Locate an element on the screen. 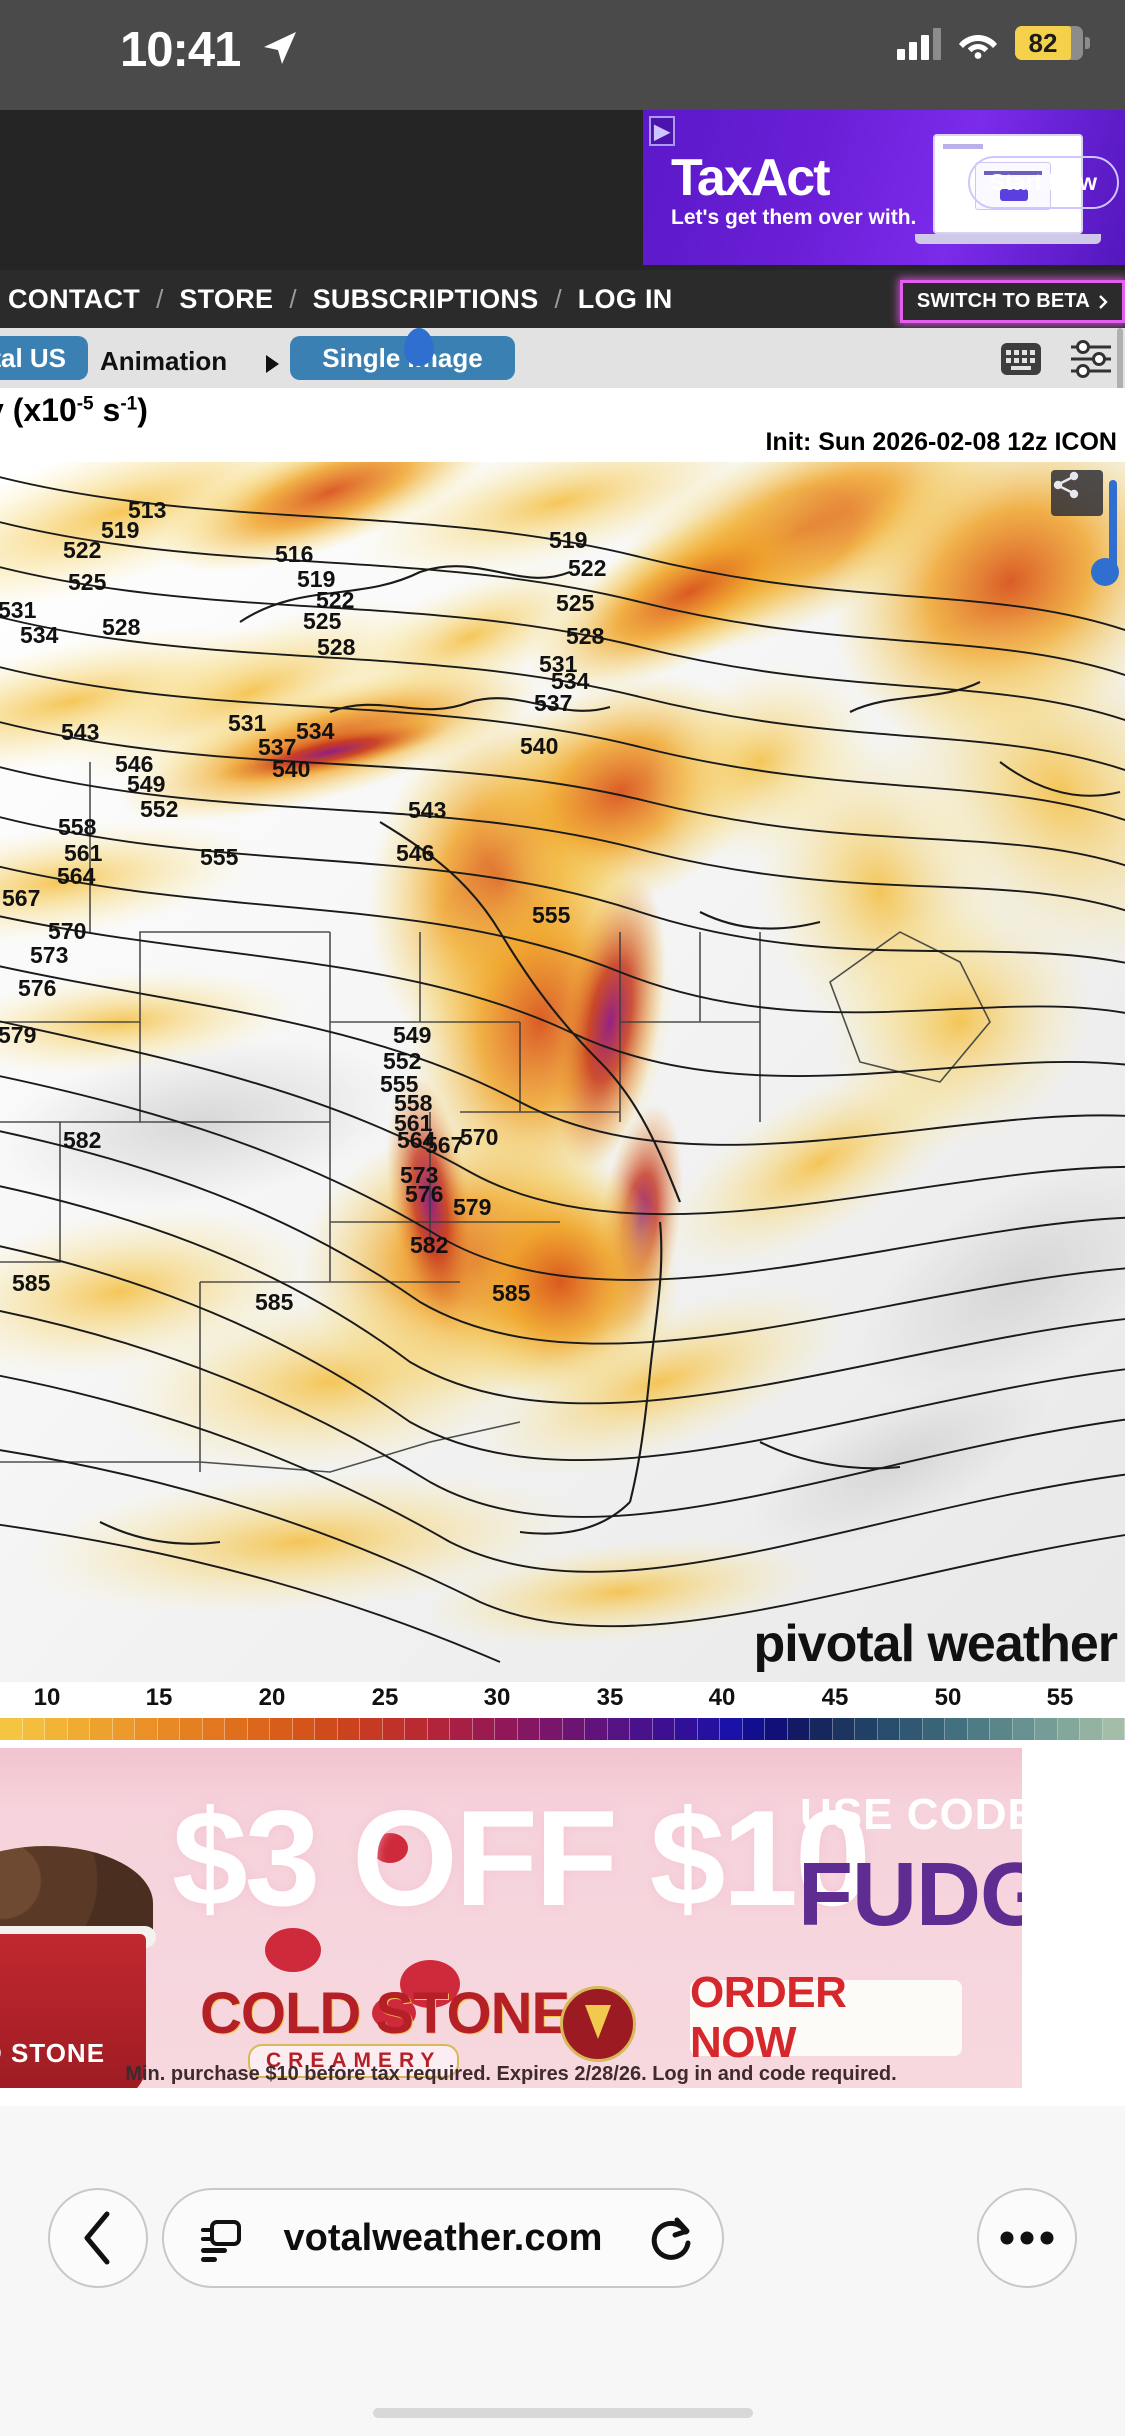 The image size is (1125, 2436). reload-icon is located at coordinates (673, 2240).